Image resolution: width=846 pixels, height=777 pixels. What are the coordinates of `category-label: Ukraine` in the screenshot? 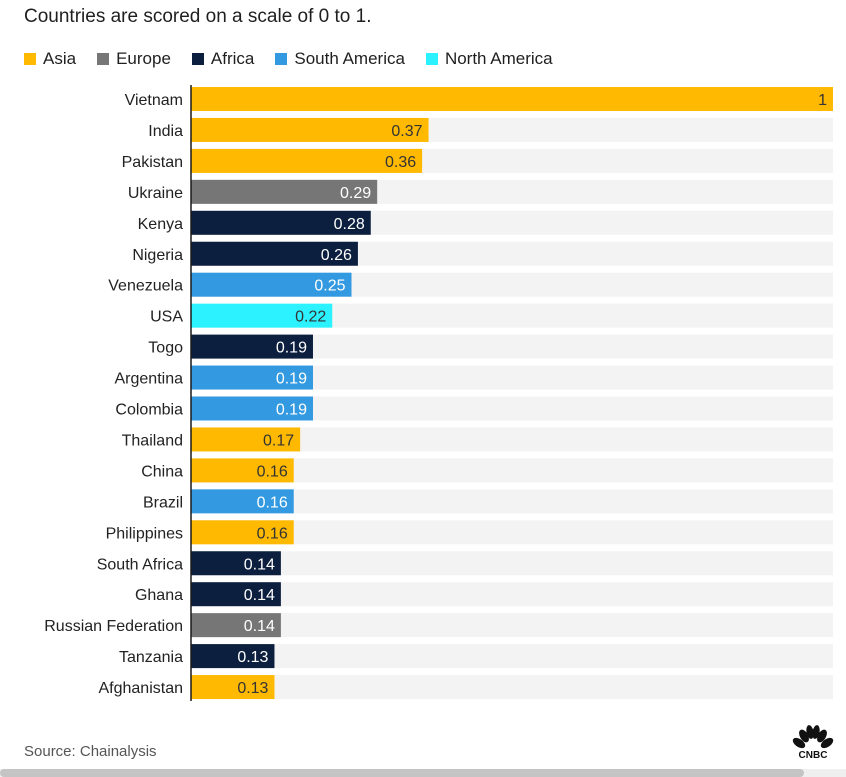 It's located at (155, 193).